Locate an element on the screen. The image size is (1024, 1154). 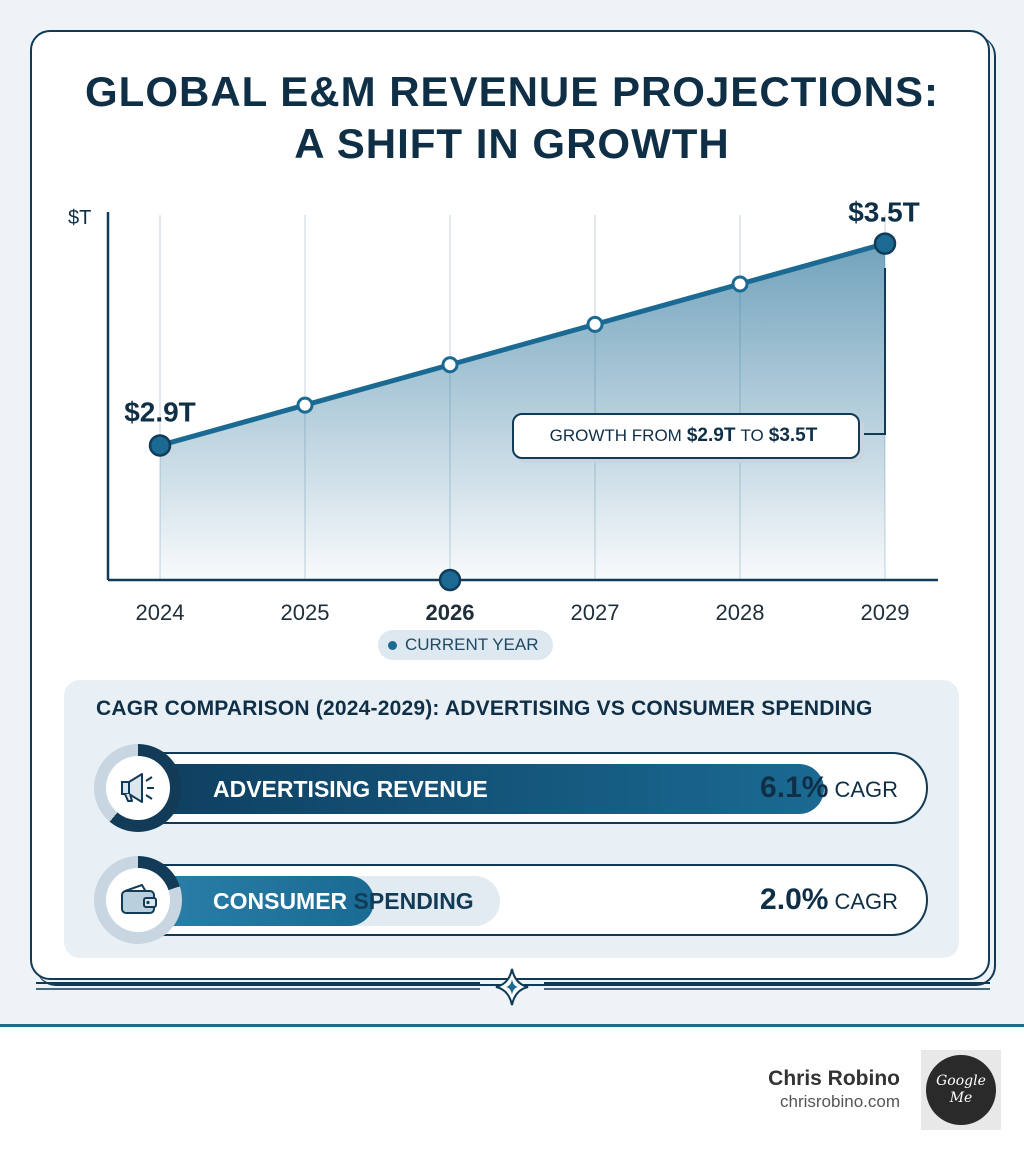
data-point-2026 is located at coordinates (450, 365).